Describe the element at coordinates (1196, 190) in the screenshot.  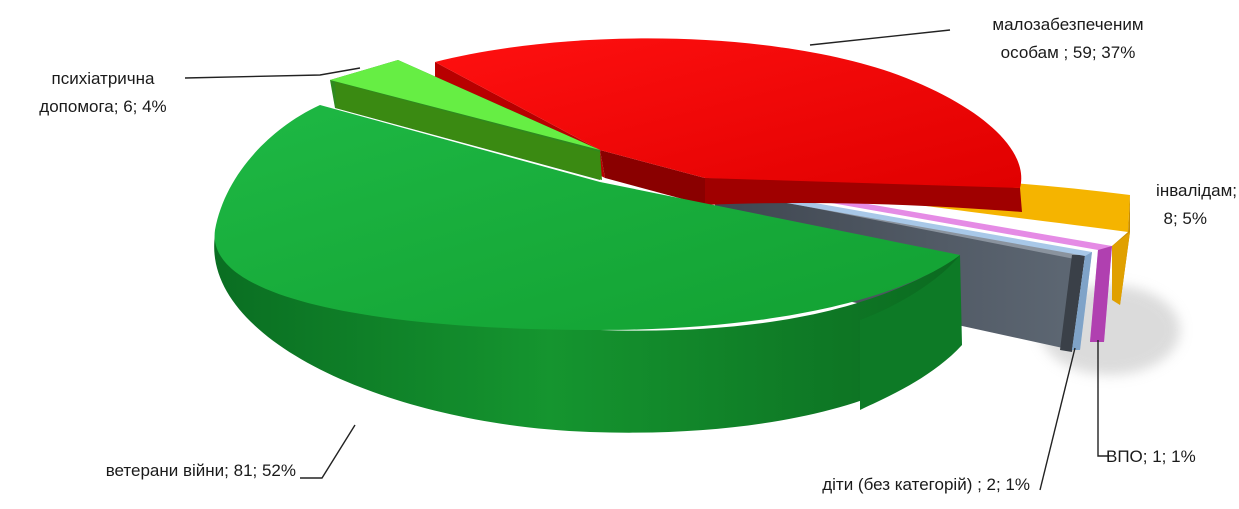
I see `label-disabled-line: інвалідам;` at that location.